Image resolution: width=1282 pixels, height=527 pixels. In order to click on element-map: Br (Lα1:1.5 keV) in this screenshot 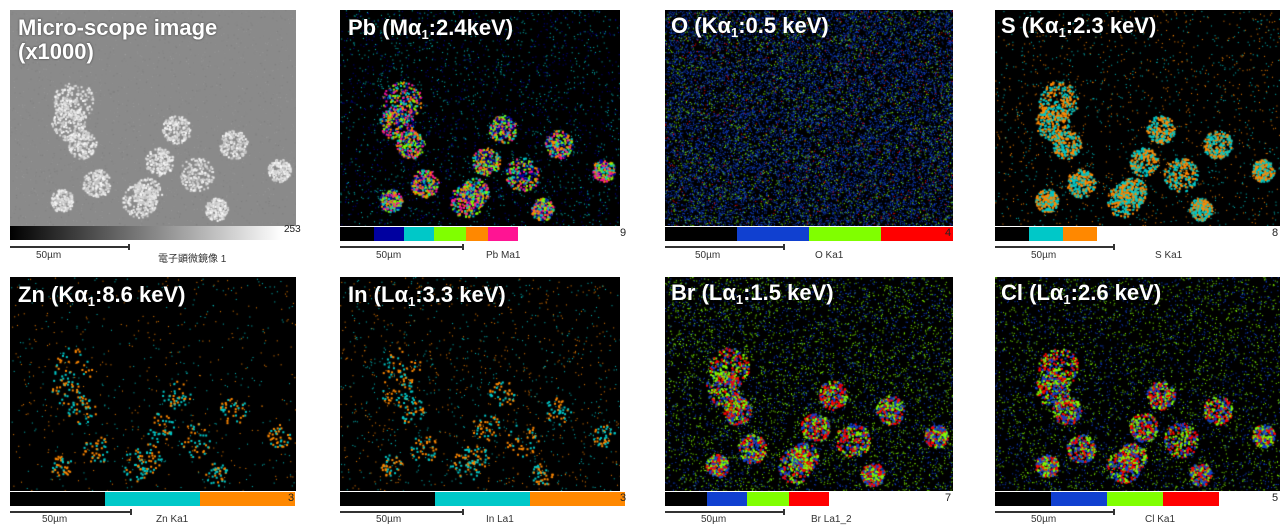, I will do `click(809, 384)`.